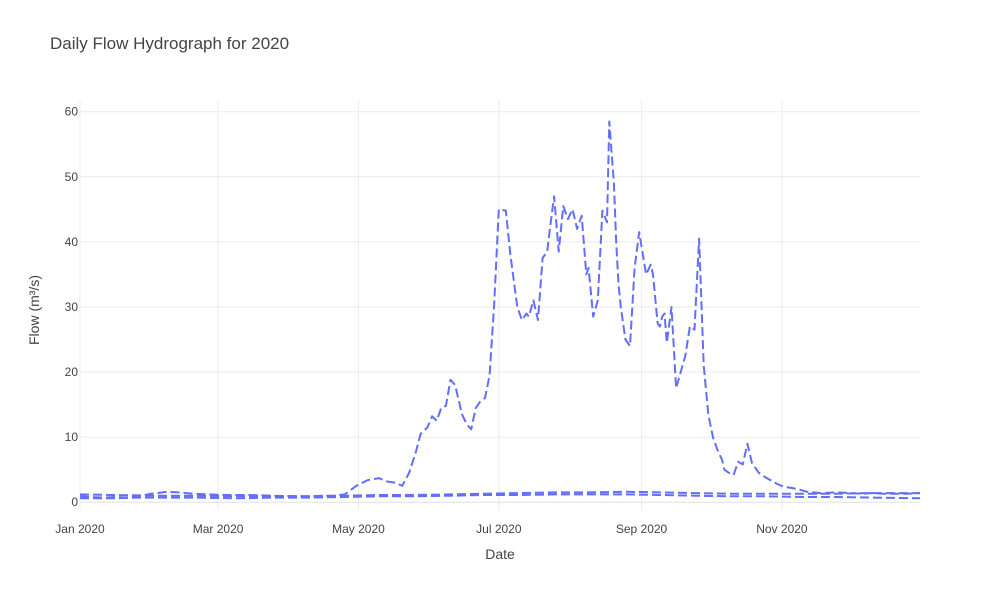 The width and height of the screenshot is (1000, 600). I want to click on y-tick-label: 50, so click(72, 177).